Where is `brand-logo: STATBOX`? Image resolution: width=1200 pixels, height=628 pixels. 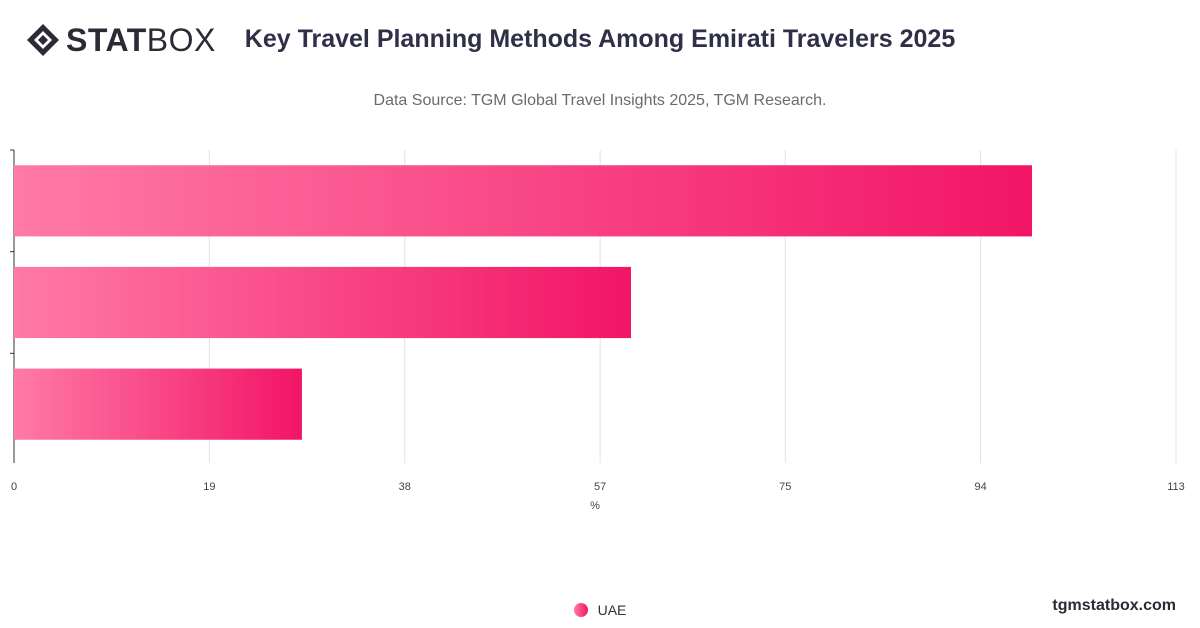
brand-logo: STATBOX is located at coordinates (121, 40).